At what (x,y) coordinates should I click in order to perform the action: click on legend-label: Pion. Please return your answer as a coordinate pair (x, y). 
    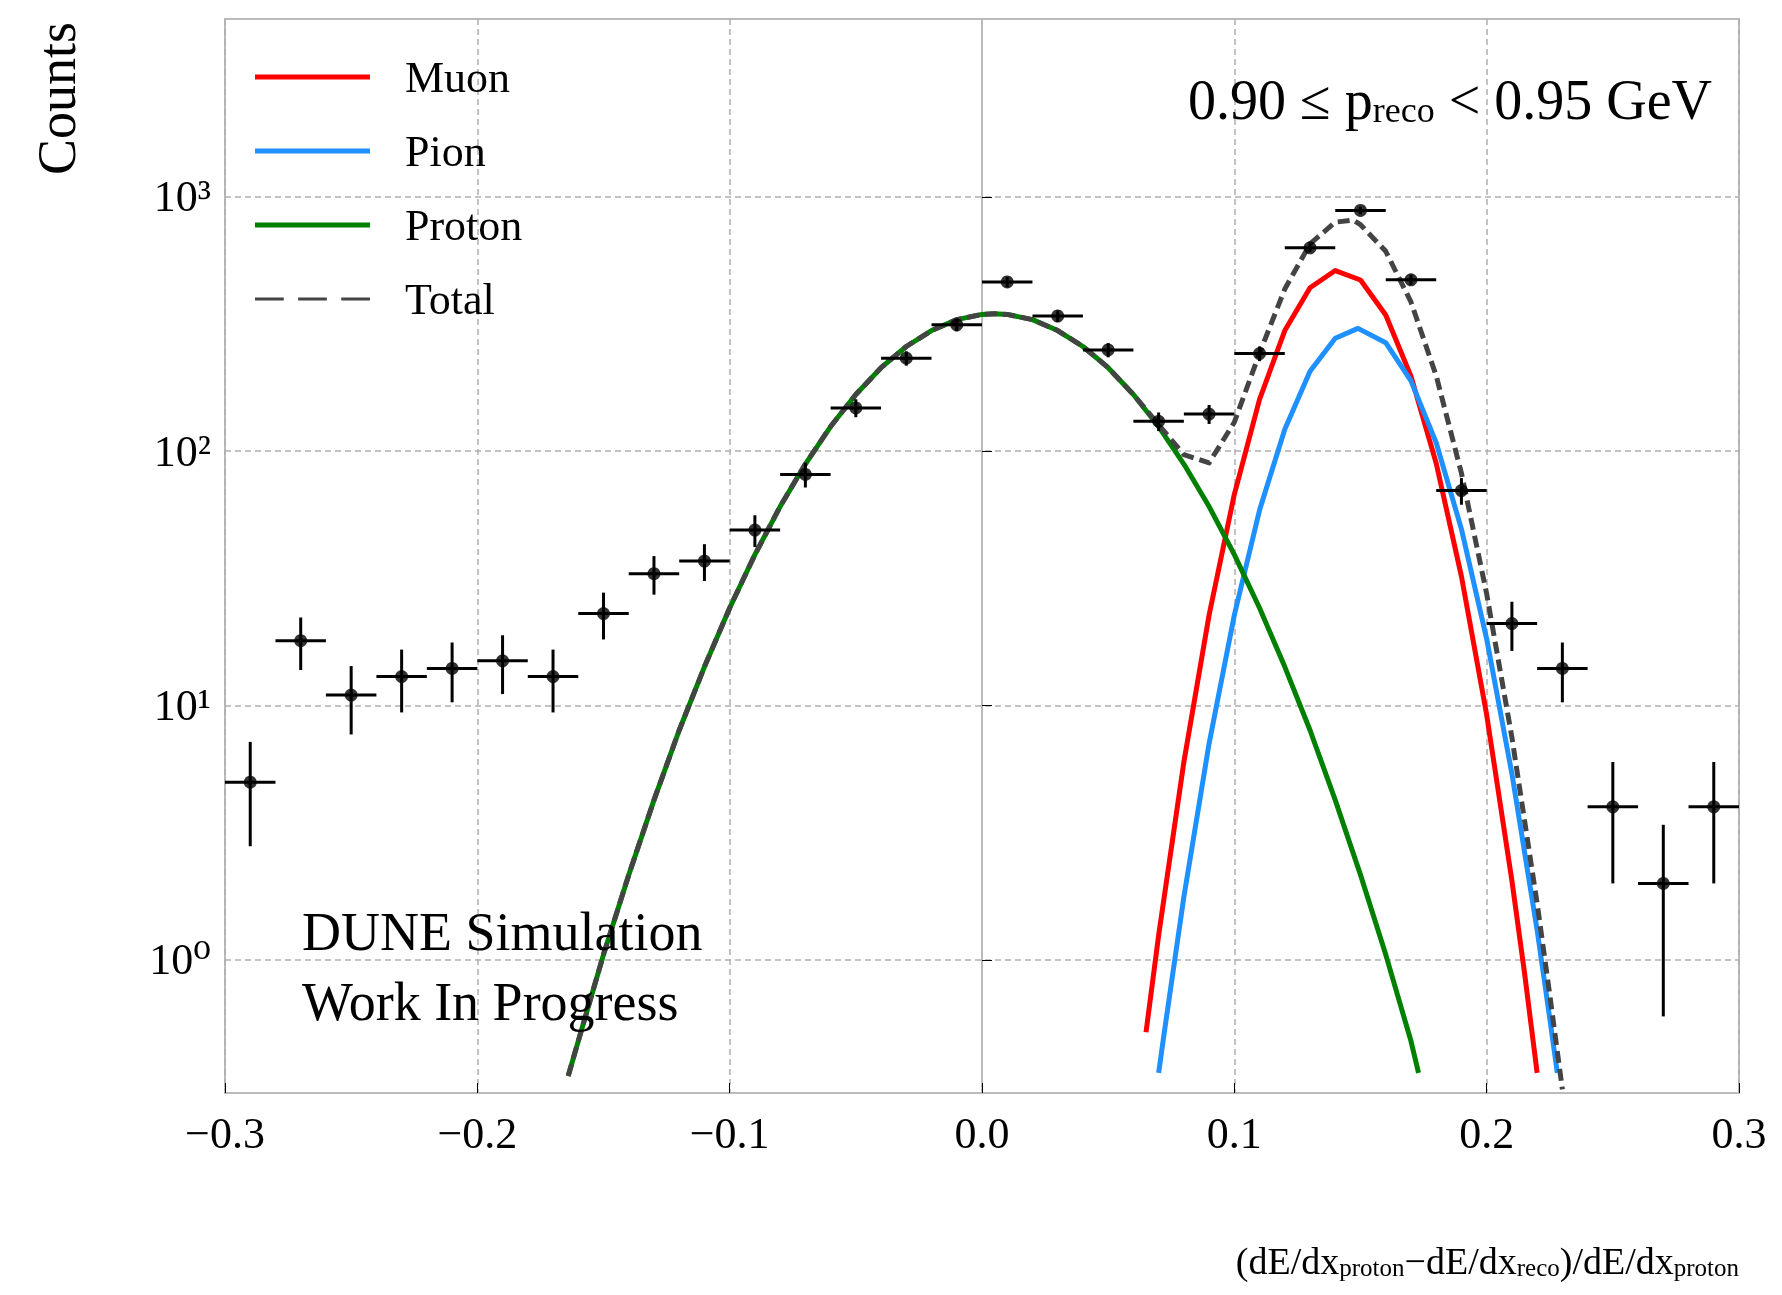
    Looking at the image, I should click on (445, 151).